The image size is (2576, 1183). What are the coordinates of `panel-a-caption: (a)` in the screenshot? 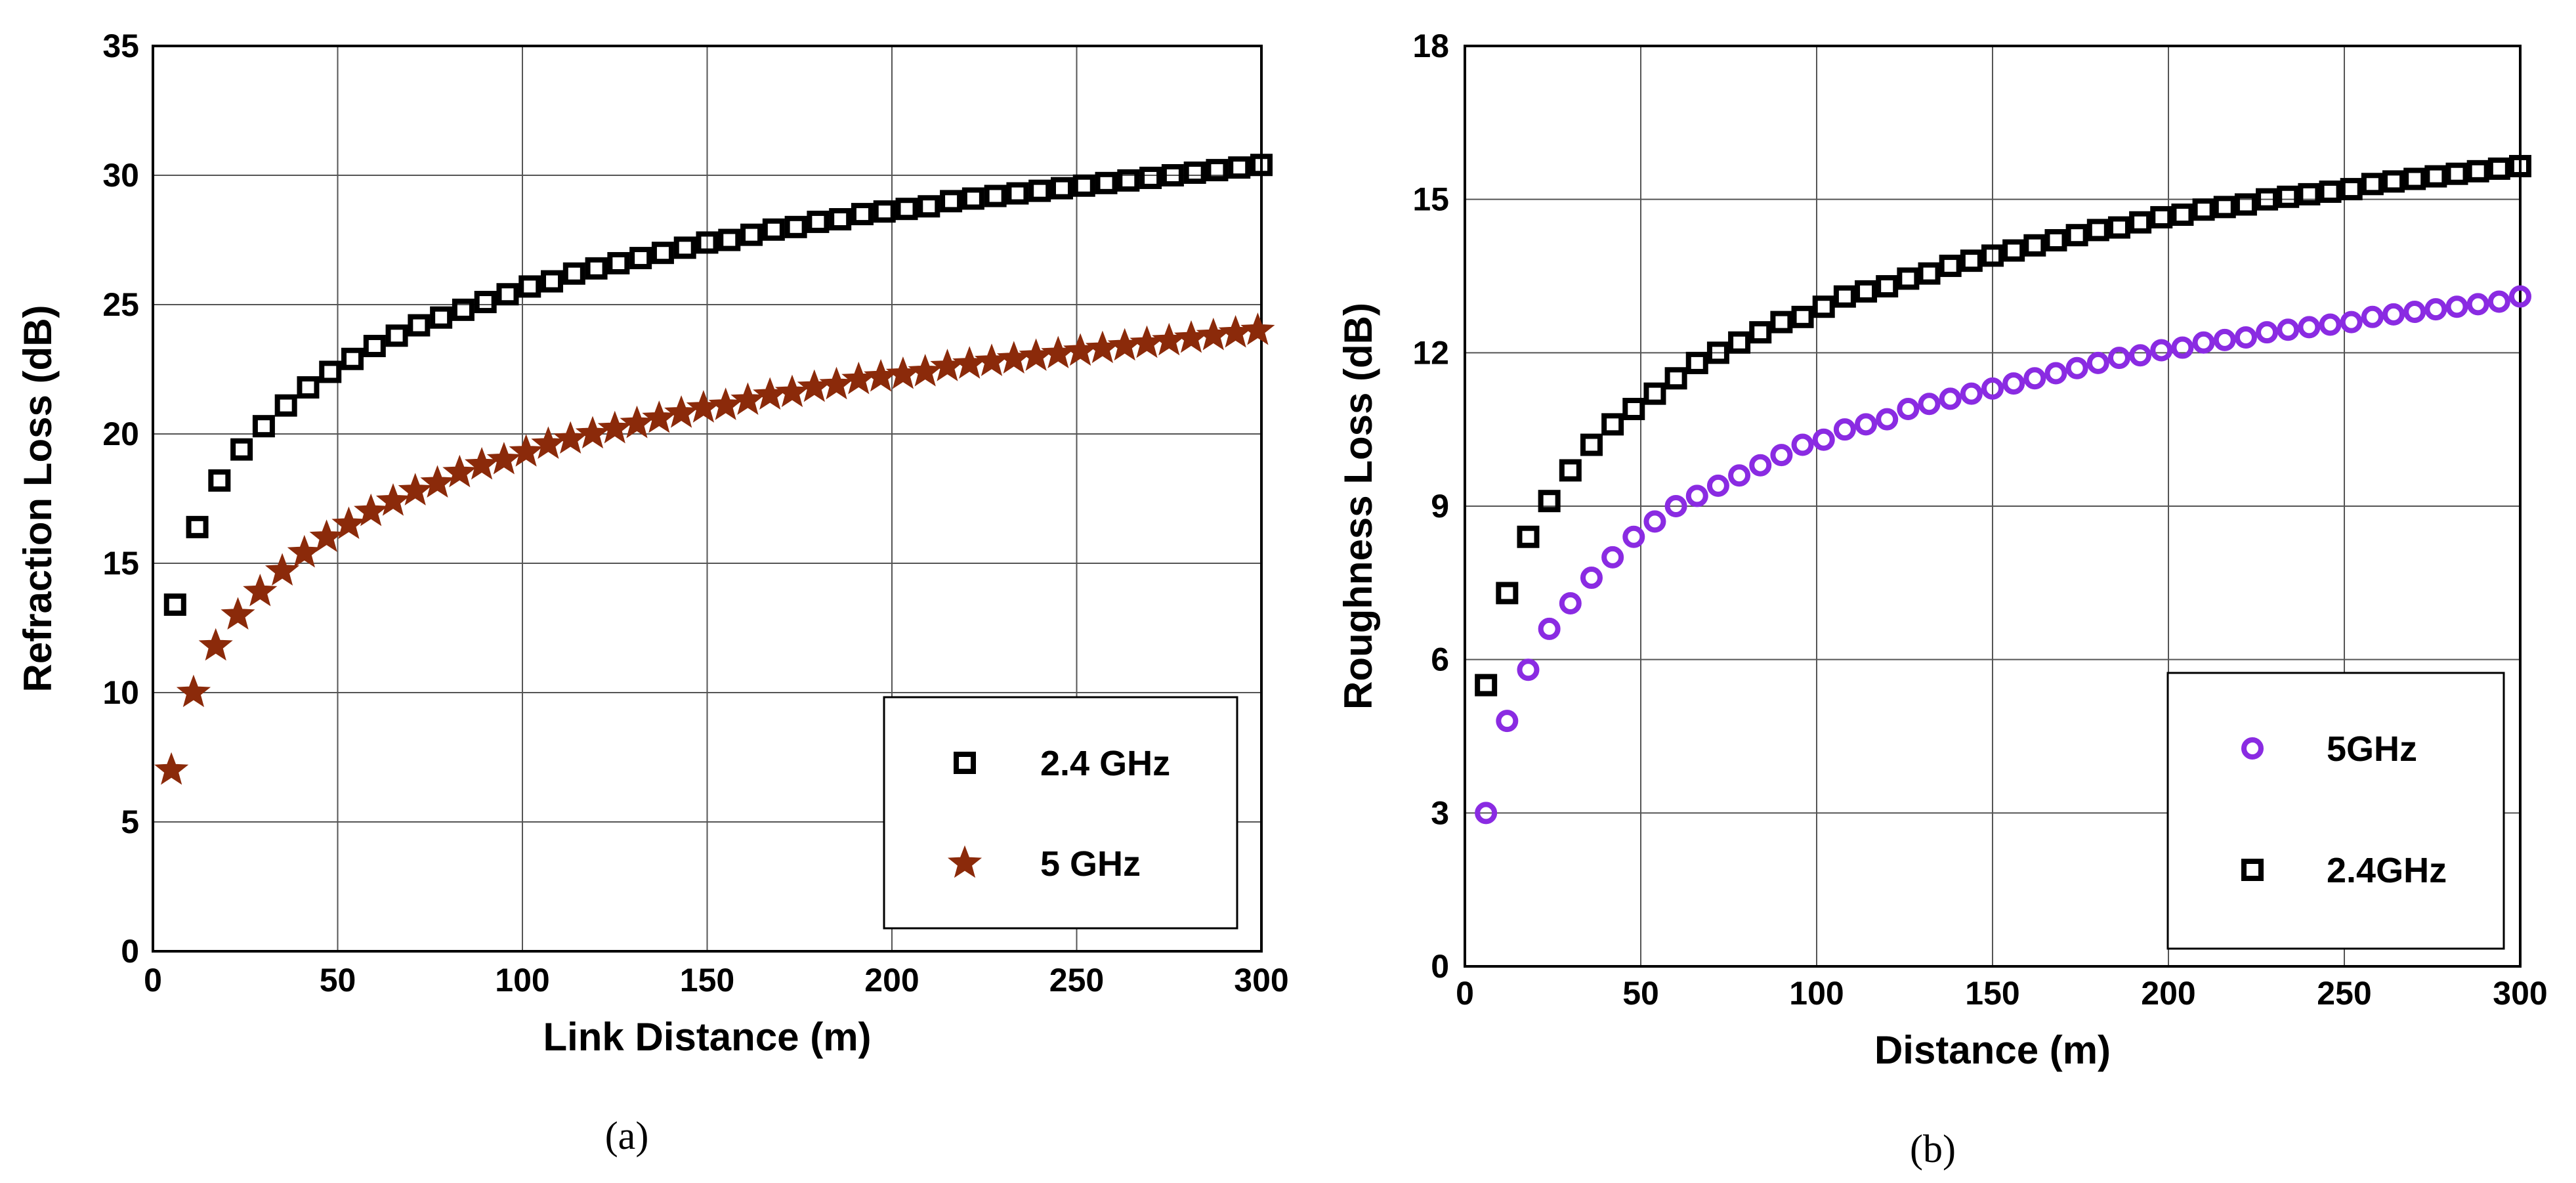 It's located at (627, 1136).